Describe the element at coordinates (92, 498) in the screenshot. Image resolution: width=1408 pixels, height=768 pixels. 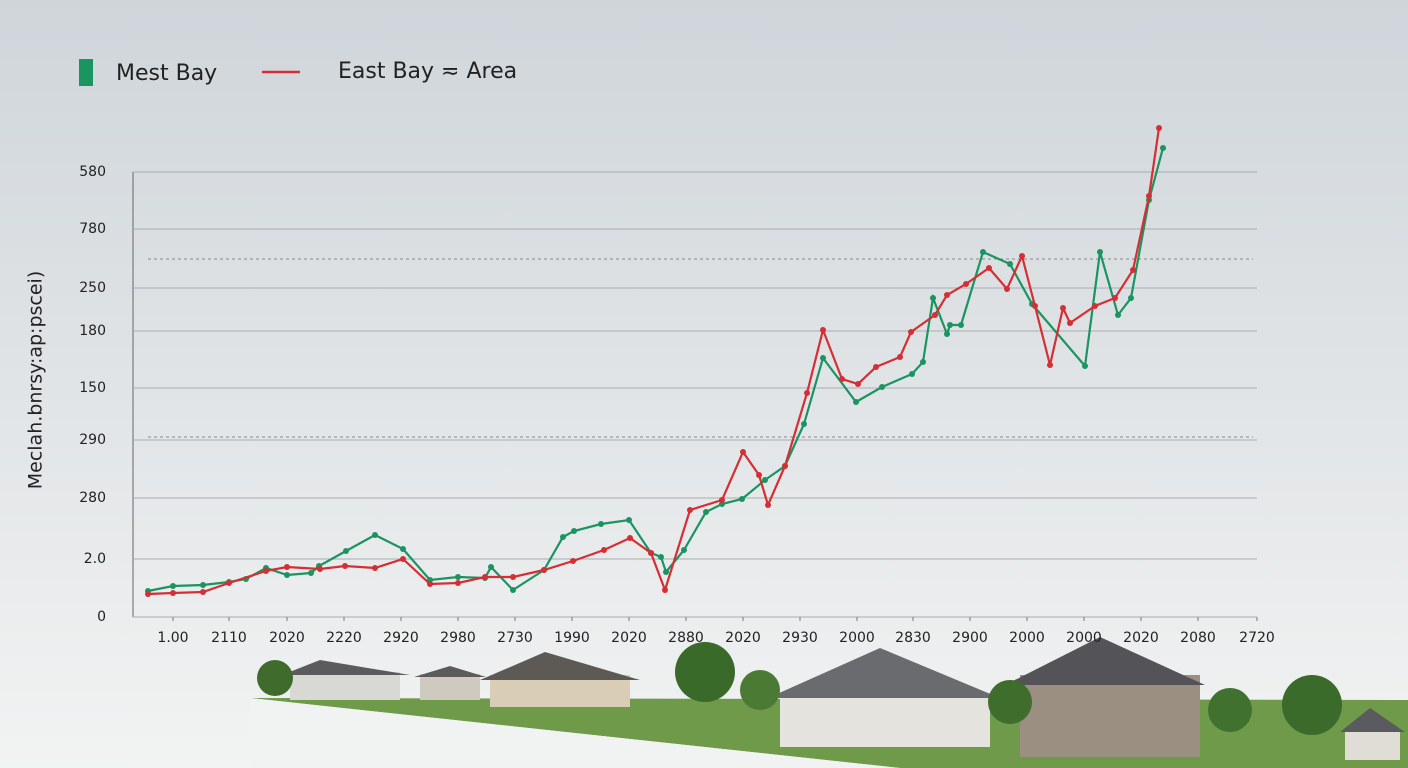
I see `y-tick-label: 280` at that location.